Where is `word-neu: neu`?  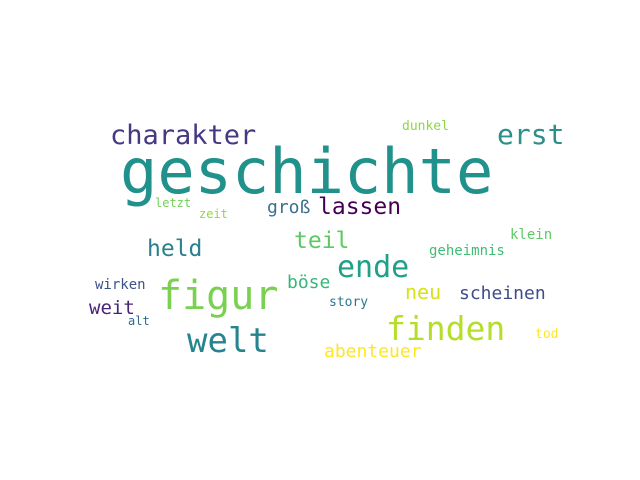
word-neu: neu is located at coordinates (423, 292).